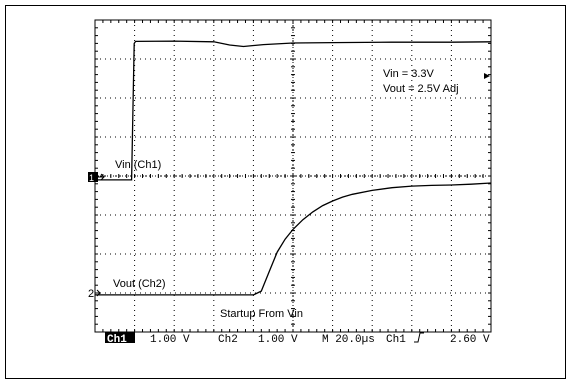 The width and height of the screenshot is (573, 386). I want to click on ch1-marker-label: 1, so click(91, 178).